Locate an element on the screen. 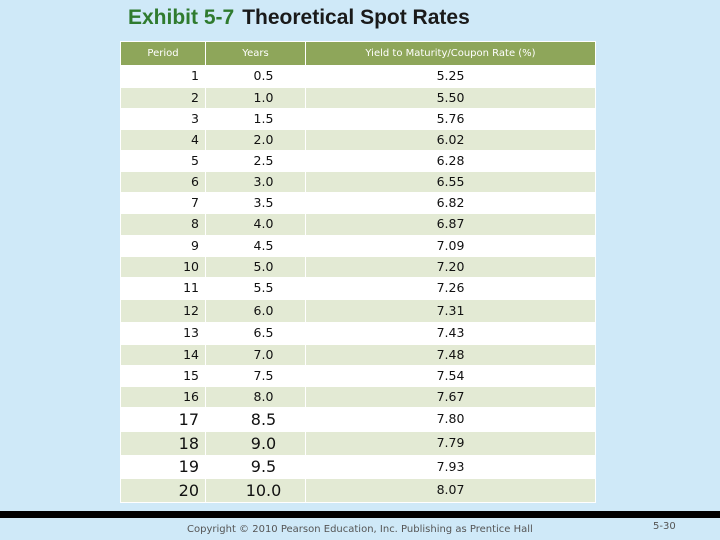 This screenshot has width=720, height=540. period-cell: 12 is located at coordinates (163, 311).